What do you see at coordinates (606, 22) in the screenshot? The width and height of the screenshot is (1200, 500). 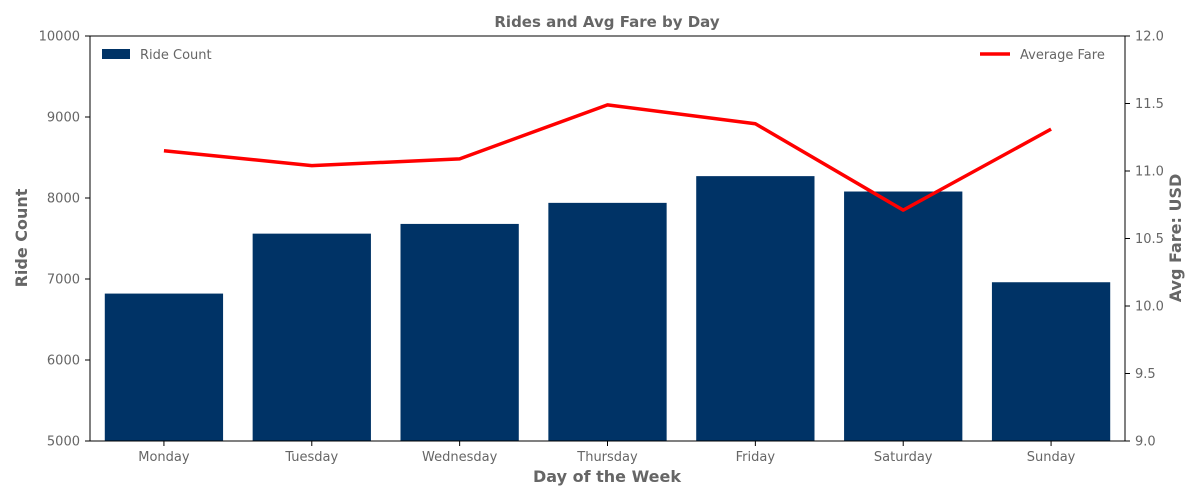 I see `chart-title: Rides and Avg Fare by Day` at bounding box center [606, 22].